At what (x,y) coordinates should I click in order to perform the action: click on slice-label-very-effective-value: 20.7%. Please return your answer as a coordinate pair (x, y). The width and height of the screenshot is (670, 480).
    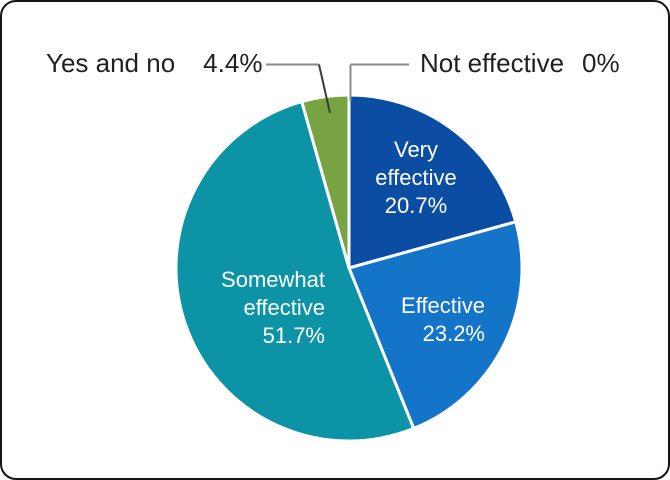
    Looking at the image, I should click on (416, 205).